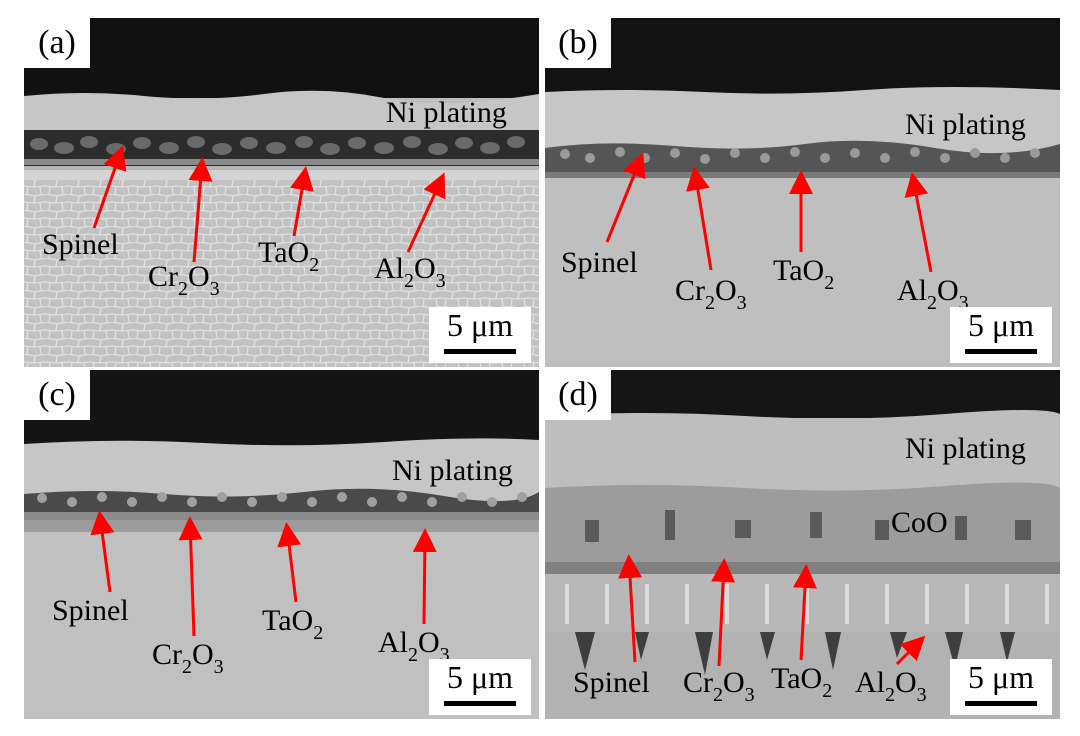 The width and height of the screenshot is (1080, 736). Describe the element at coordinates (578, 395) in the screenshot. I see `panel-d-tag: (d)` at that location.